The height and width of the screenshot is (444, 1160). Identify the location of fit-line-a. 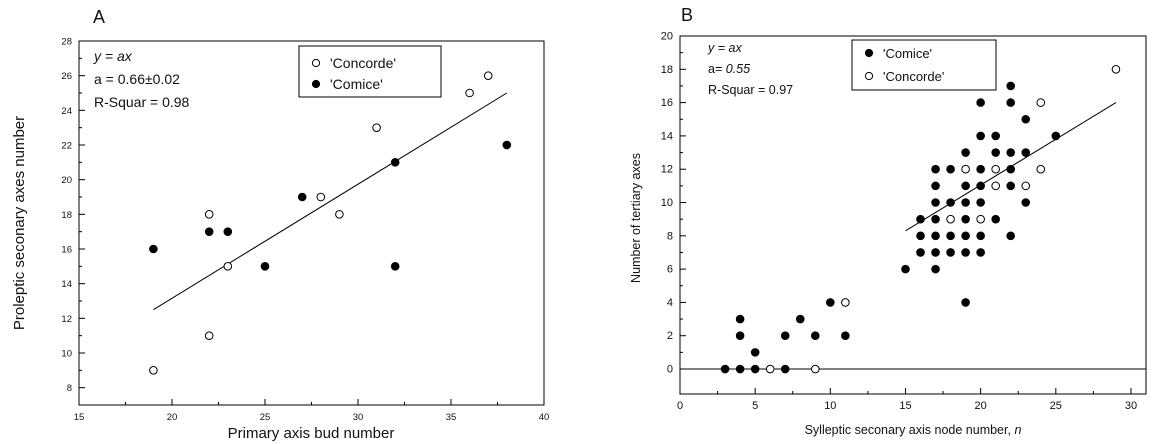
(329, 201).